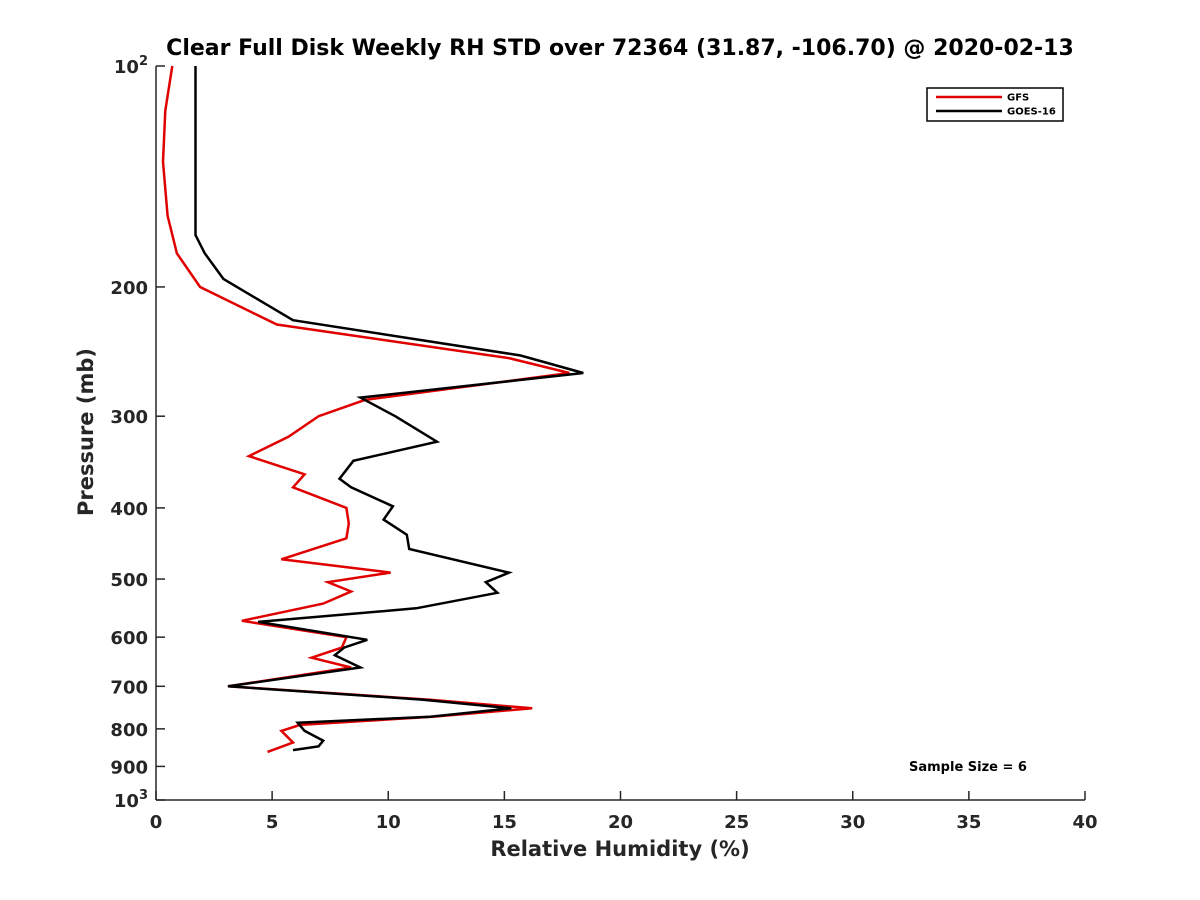 Image resolution: width=1200 pixels, height=900 pixels. I want to click on y-tick-label: 900, so click(129, 767).